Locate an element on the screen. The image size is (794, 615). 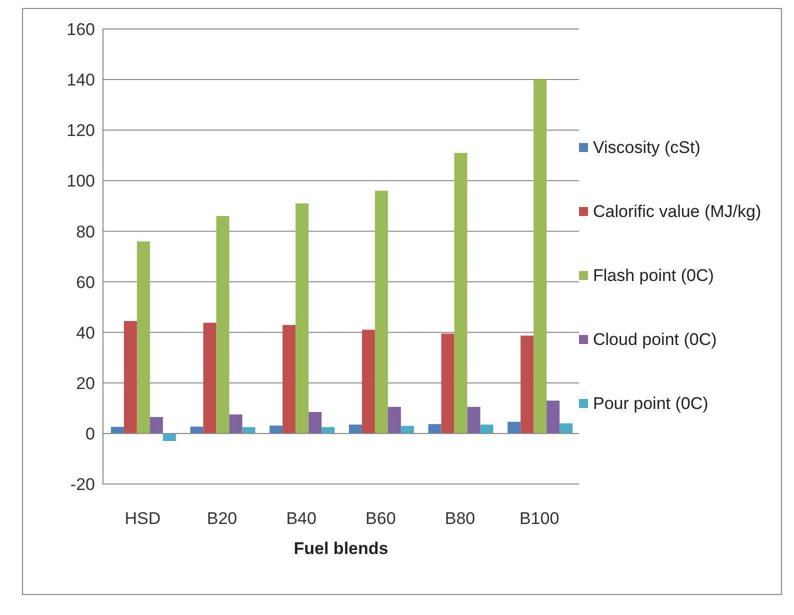
y-tick-label: -20 is located at coordinates (82, 484).